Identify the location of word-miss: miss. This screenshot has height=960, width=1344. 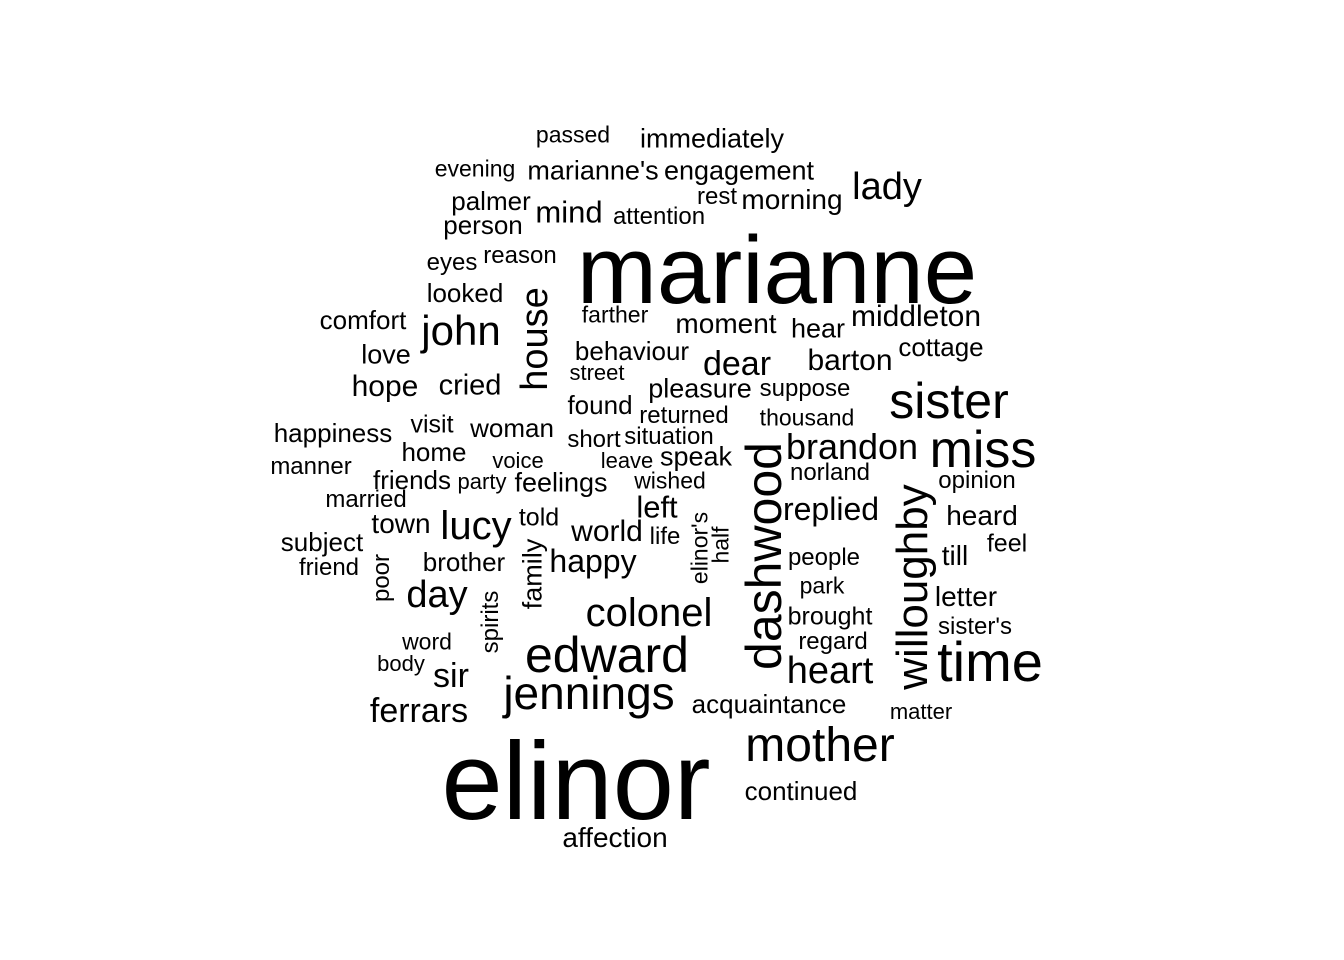
(983, 450).